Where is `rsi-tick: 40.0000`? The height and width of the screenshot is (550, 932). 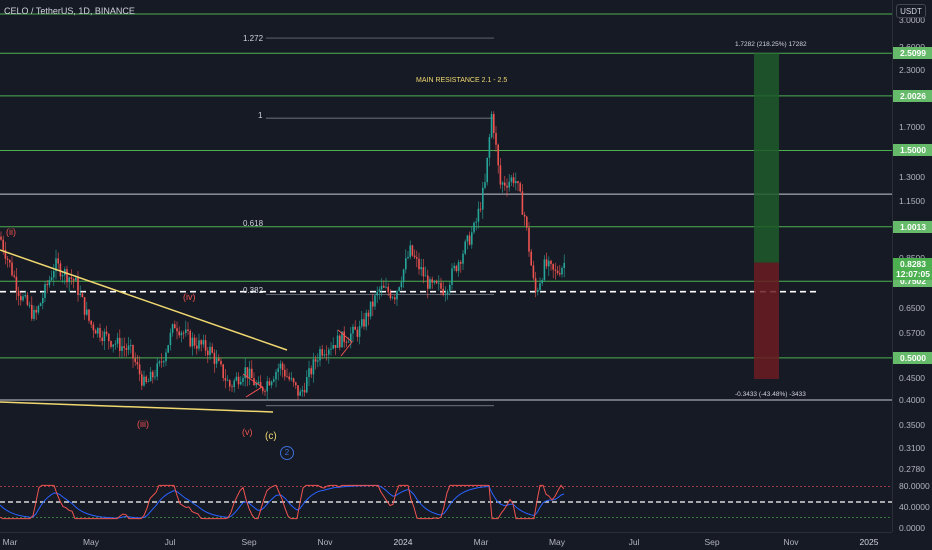 rsi-tick: 40.0000 is located at coordinates (914, 507).